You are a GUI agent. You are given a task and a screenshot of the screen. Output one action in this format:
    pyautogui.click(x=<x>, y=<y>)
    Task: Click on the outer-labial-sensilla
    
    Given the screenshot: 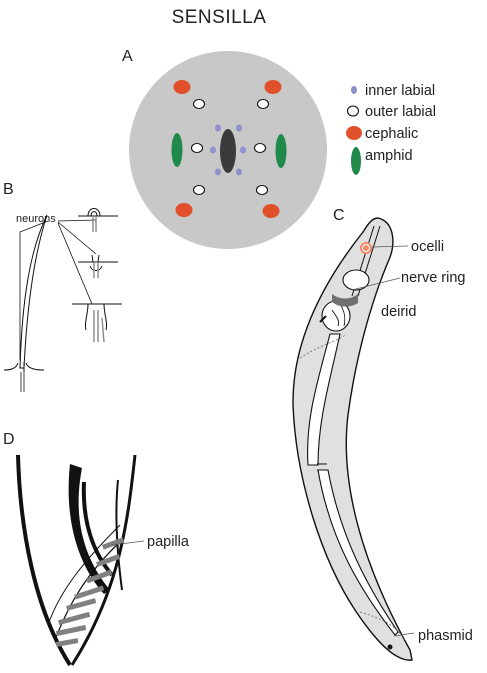 What is the action you would take?
    pyautogui.click(x=230, y=147)
    